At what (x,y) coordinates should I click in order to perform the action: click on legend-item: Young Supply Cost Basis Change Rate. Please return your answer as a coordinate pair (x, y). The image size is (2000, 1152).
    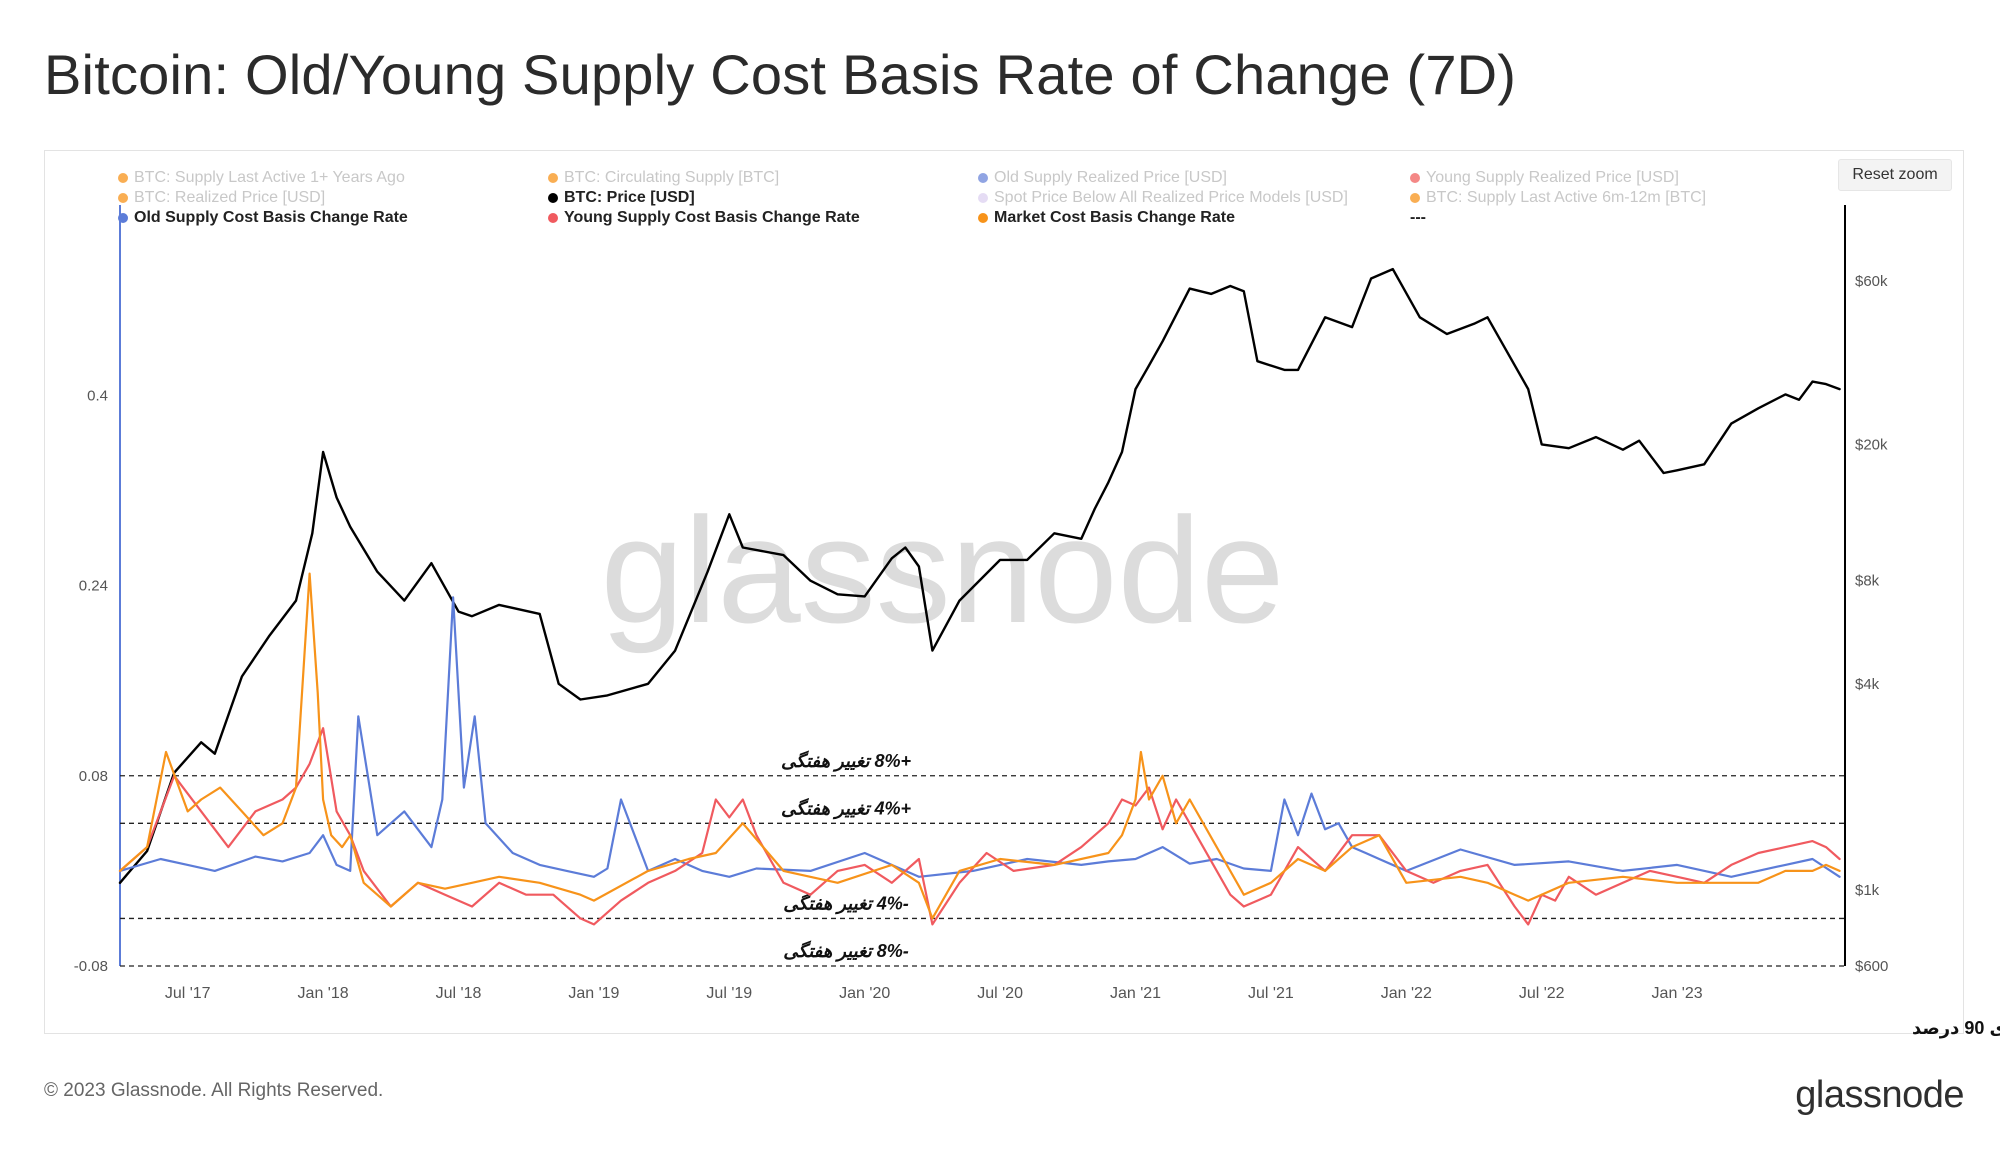
    Looking at the image, I should click on (704, 218).